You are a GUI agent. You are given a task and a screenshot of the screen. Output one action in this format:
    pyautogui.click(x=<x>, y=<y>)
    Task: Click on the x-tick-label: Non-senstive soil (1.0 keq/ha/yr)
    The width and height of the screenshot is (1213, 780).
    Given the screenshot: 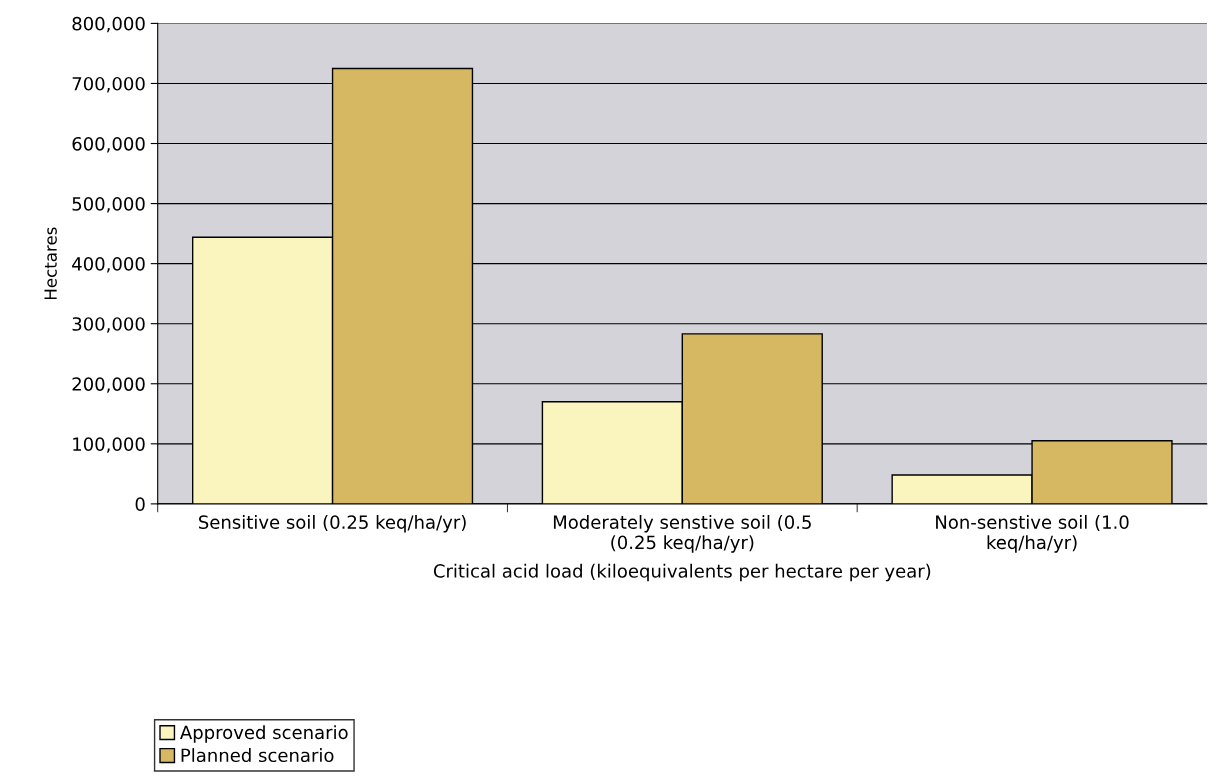 What is the action you would take?
    pyautogui.click(x=1032, y=533)
    